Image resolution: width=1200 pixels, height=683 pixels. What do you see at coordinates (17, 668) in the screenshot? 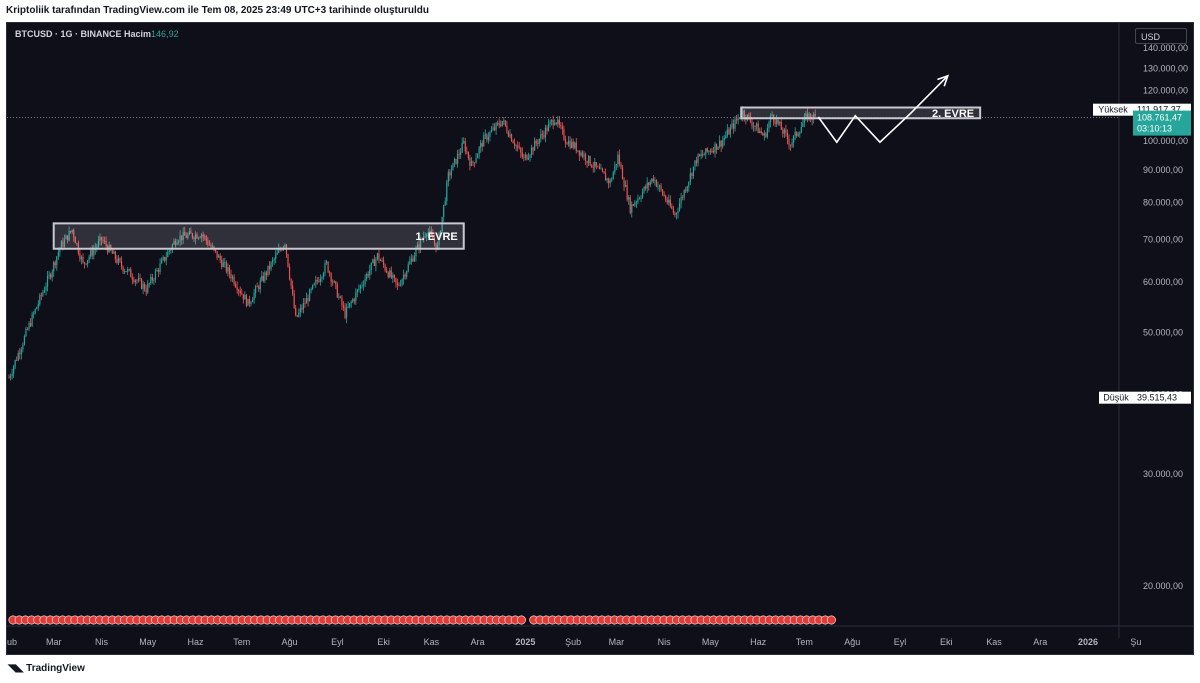
I see `tv-logo-icon: ◥◣` at bounding box center [17, 668].